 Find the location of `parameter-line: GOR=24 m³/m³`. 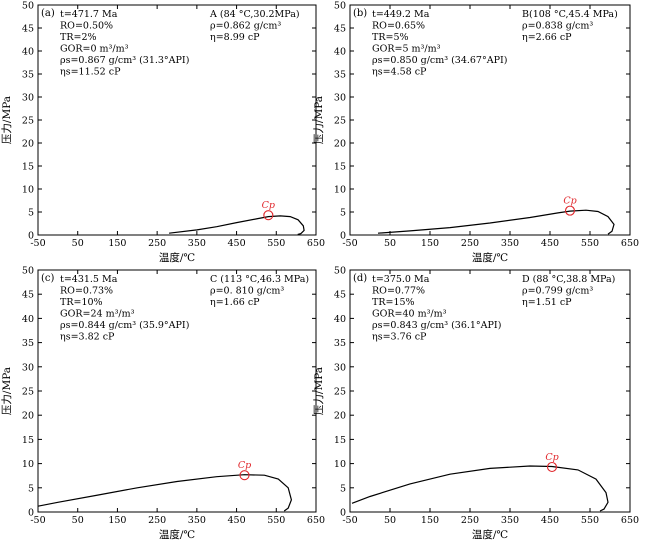

parameter-line: GOR=24 m³/m³ is located at coordinates (97, 314).